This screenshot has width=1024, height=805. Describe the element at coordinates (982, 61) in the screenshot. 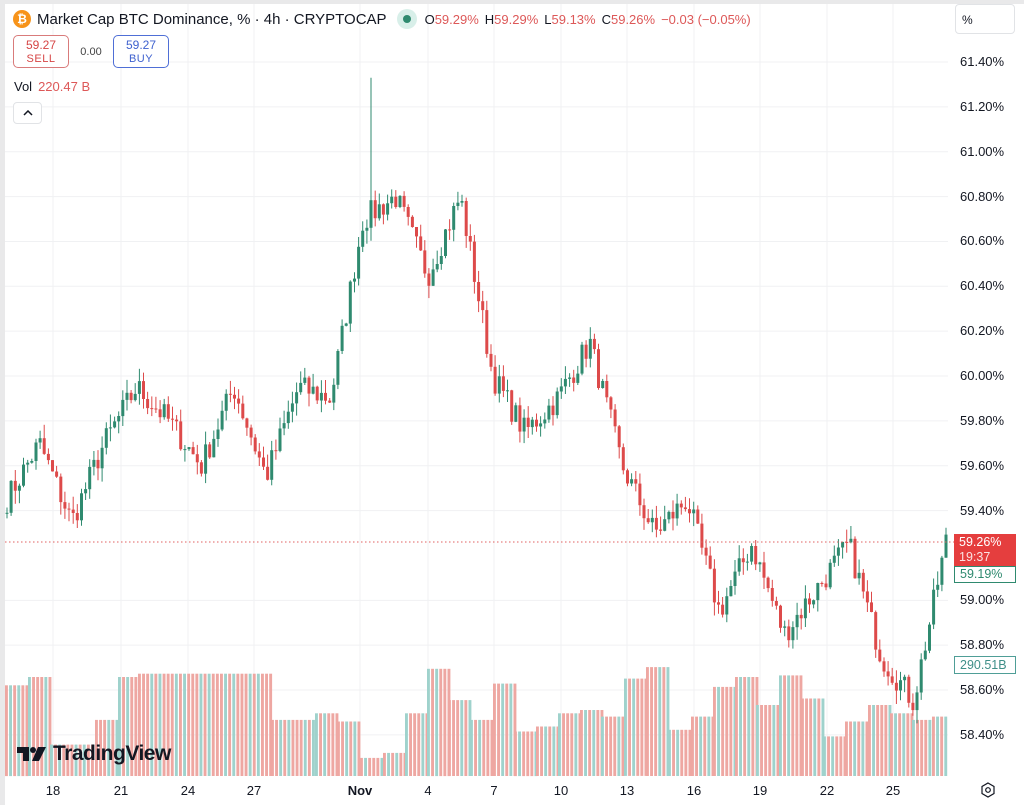

I see `price-axis-label: 61.40%` at that location.